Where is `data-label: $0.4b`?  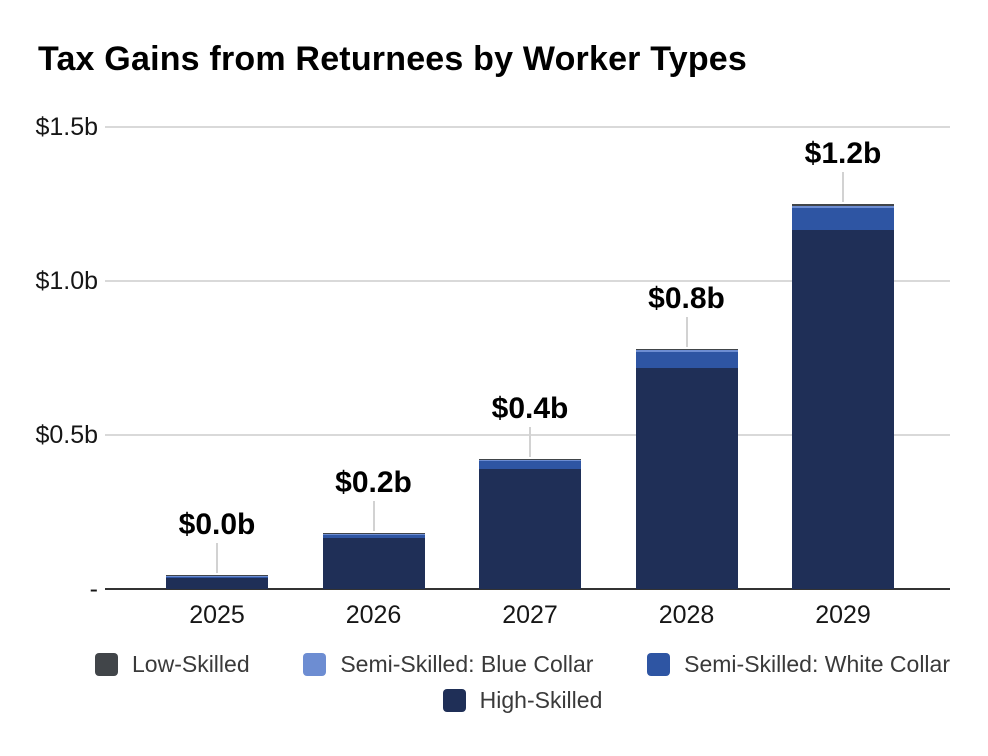 data-label: $0.4b is located at coordinates (530, 409).